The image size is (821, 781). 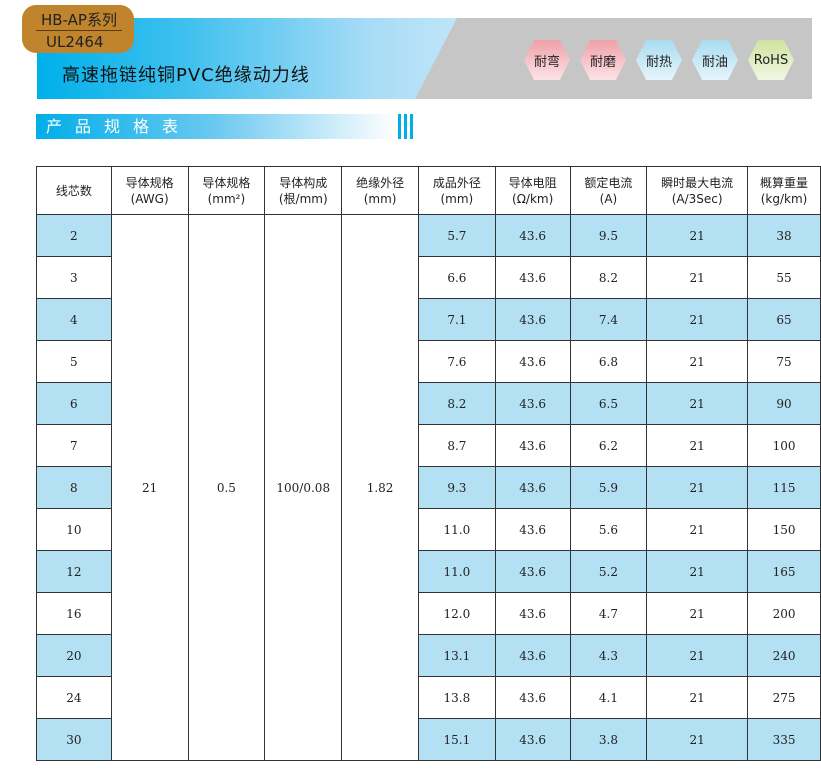 I want to click on table-row: 8 9.3 43.6 5.9 21 115, so click(x=428, y=487).